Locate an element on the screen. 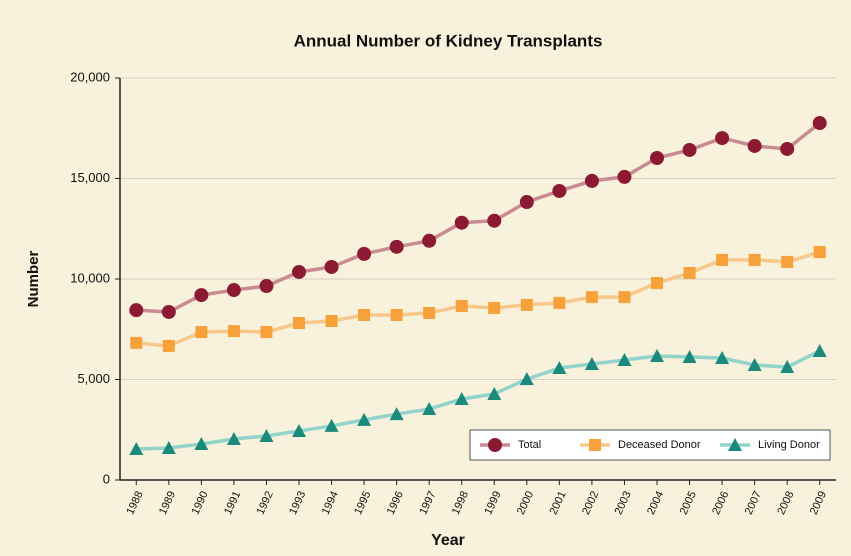 The image size is (851, 556). legend-label: Total is located at coordinates (529, 445).